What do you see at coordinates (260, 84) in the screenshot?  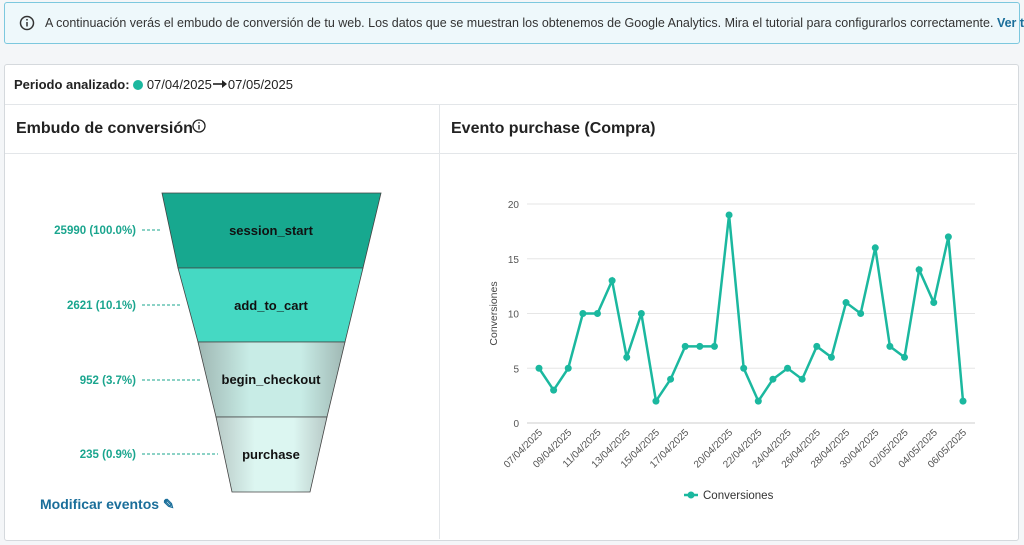 I see `period-end: 07/05/2025` at bounding box center [260, 84].